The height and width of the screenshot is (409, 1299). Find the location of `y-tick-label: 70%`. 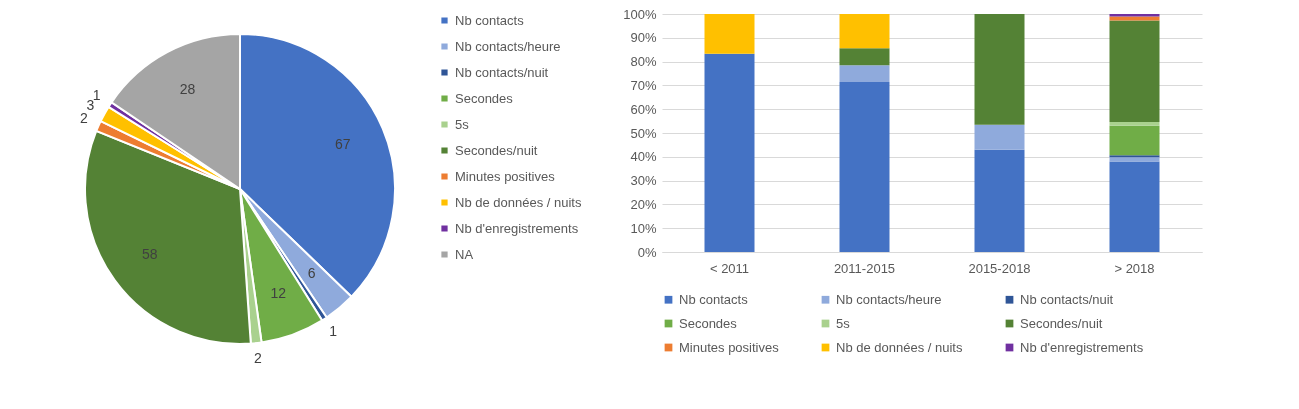

y-tick-label: 70% is located at coordinates (643, 85).